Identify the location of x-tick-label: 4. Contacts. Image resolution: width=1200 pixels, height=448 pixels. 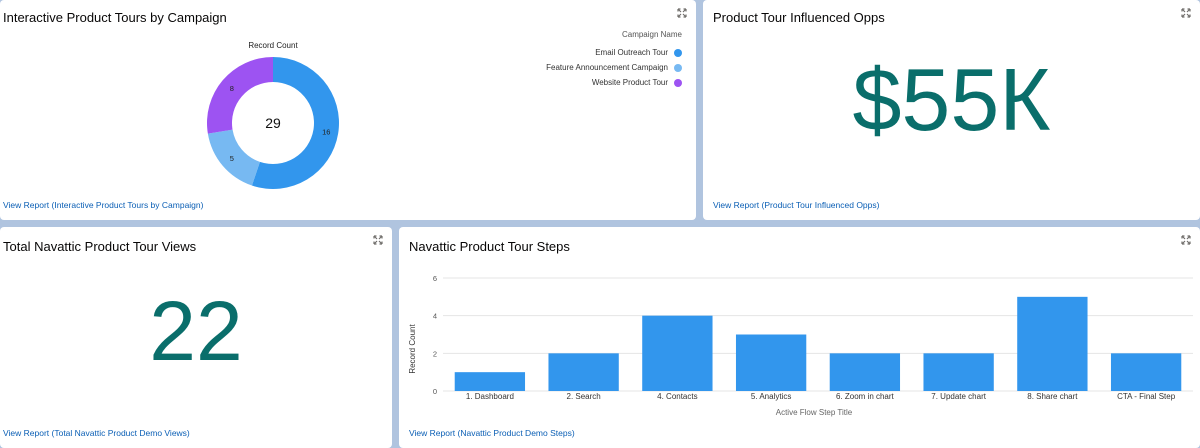
(677, 396).